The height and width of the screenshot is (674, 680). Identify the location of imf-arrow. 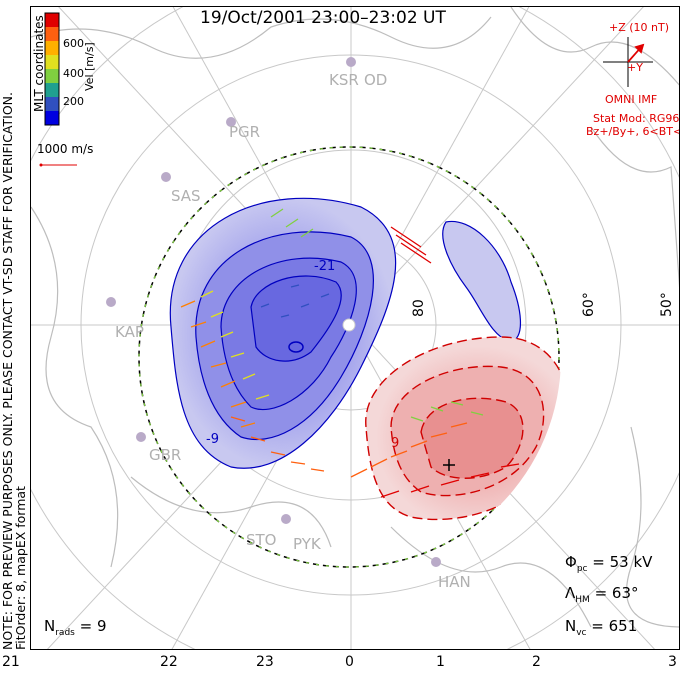
(636, 53).